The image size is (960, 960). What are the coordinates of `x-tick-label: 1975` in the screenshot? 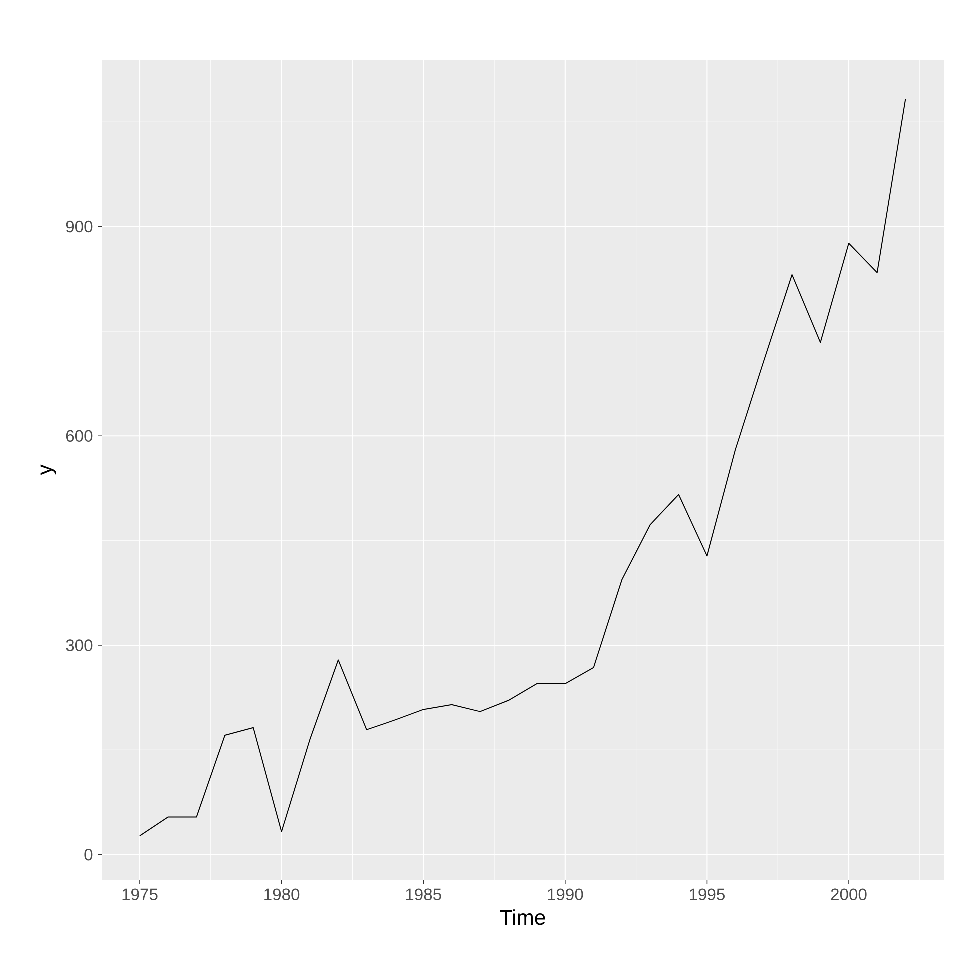 It's located at (140, 894).